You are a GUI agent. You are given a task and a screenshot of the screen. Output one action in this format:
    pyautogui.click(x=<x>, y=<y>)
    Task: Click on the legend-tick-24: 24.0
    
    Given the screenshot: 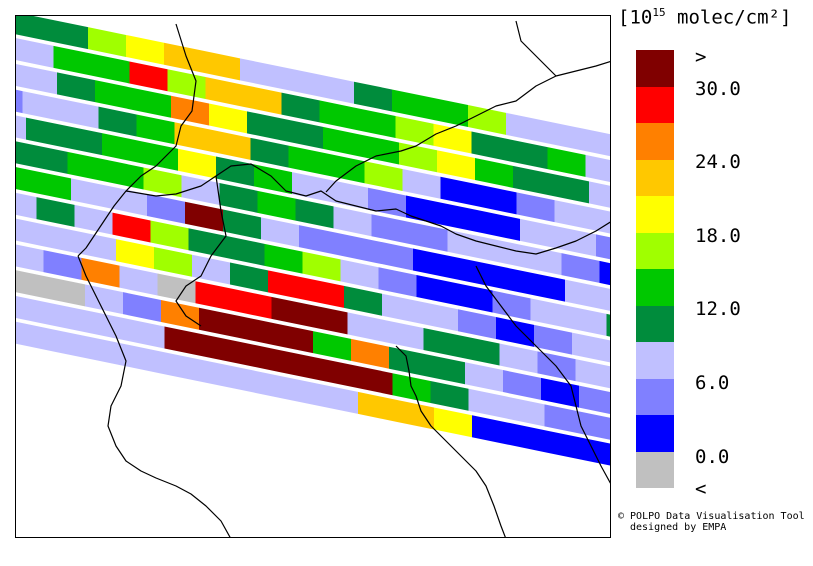 What is the action you would take?
    pyautogui.click(x=718, y=162)
    